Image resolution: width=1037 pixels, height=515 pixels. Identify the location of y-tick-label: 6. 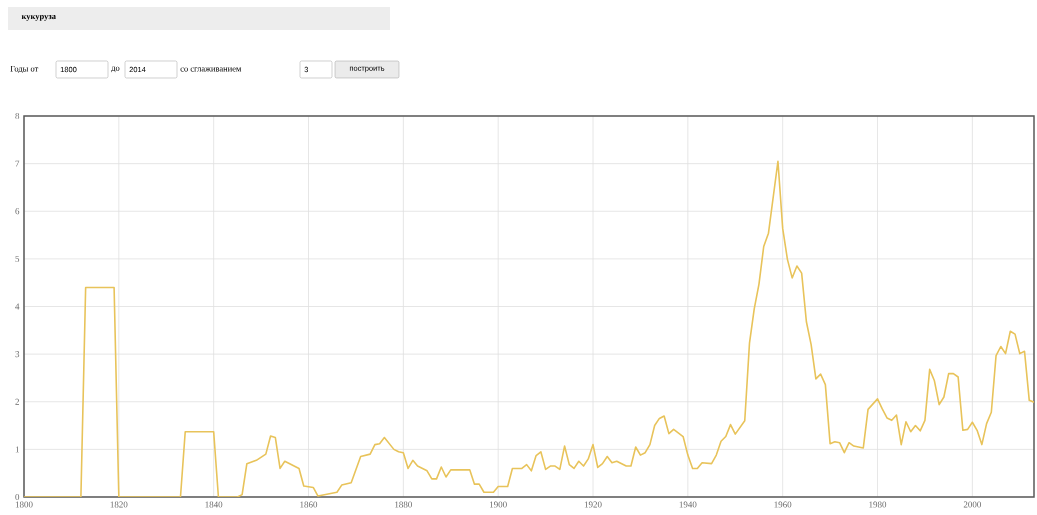
(17, 211).